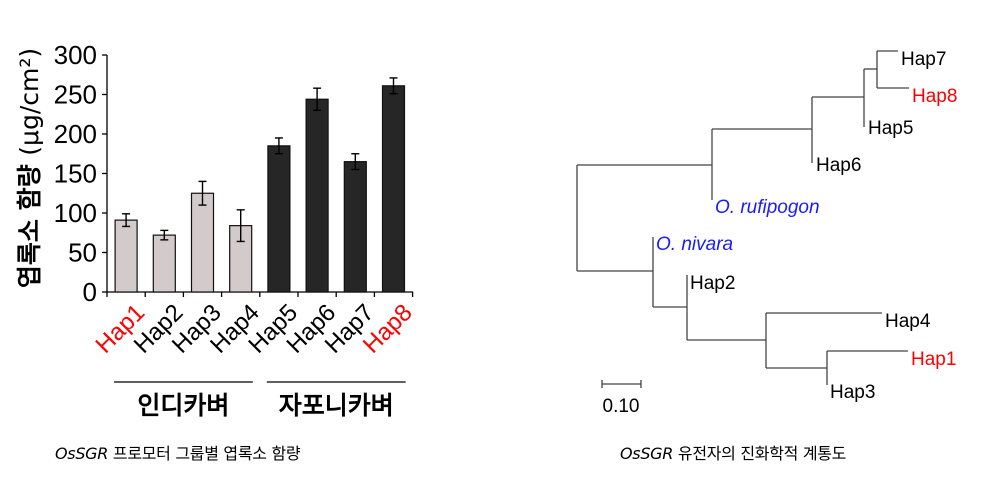 The image size is (1000, 500). What do you see at coordinates (260, 185) in the screenshot?
I see `bar-series` at bounding box center [260, 185].